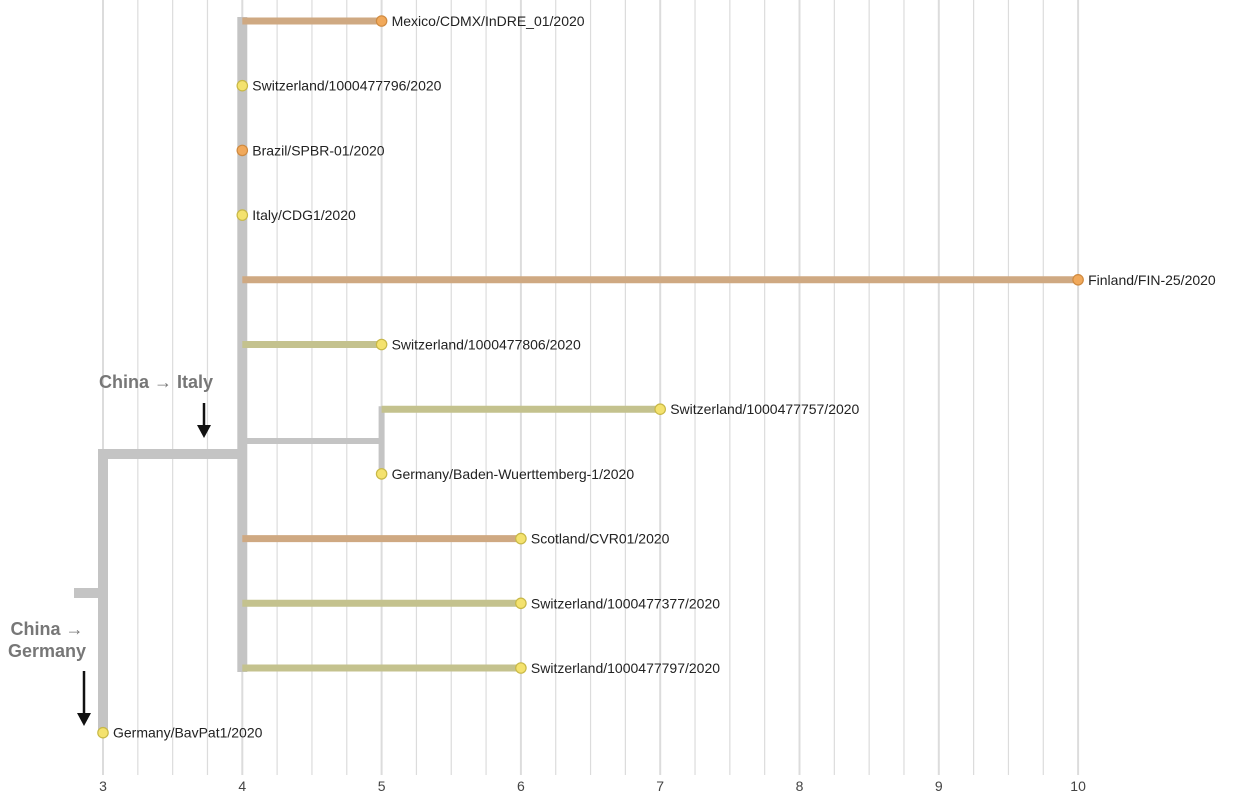 This screenshot has height=800, width=1242. I want to click on annotation-china-italy: China → Italy, so click(156, 382).